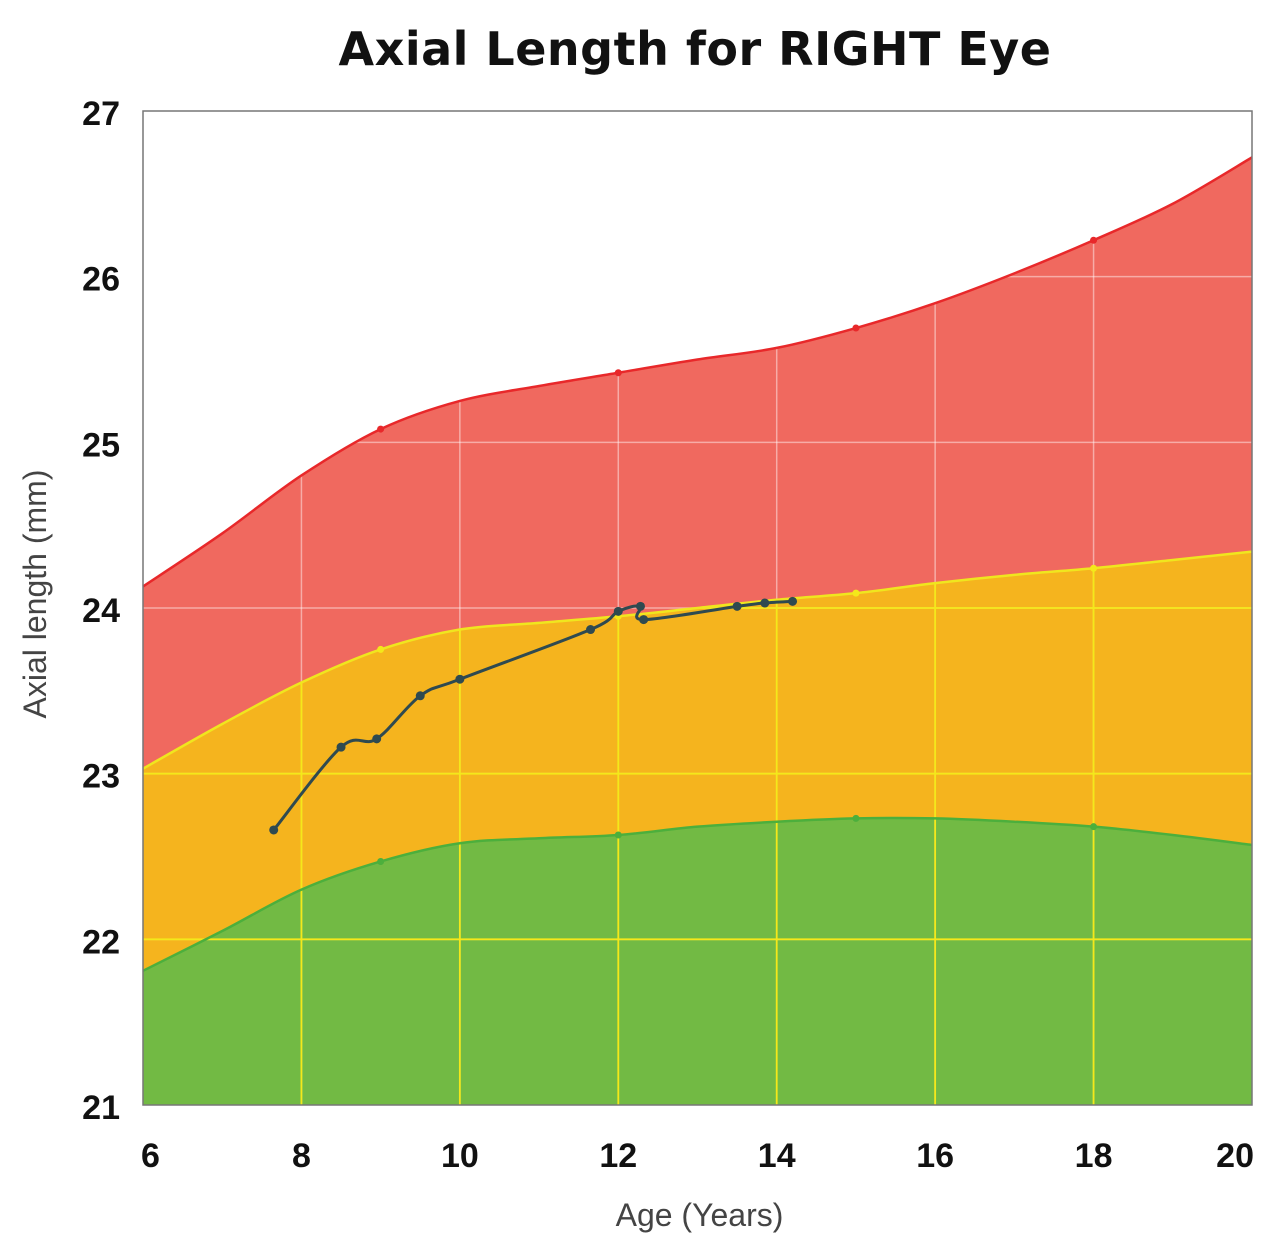 This screenshot has width=1280, height=1251. I want to click on y-tick-label: 22, so click(101, 942).